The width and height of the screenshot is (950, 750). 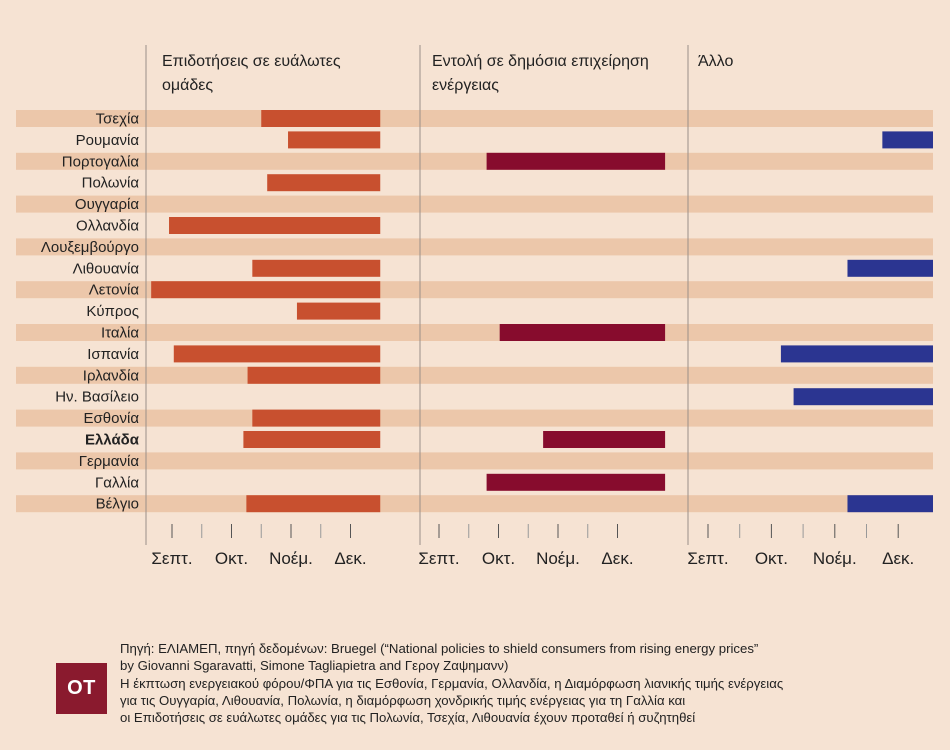 I want to click on category-label: Λιθουανία, so click(x=106, y=268).